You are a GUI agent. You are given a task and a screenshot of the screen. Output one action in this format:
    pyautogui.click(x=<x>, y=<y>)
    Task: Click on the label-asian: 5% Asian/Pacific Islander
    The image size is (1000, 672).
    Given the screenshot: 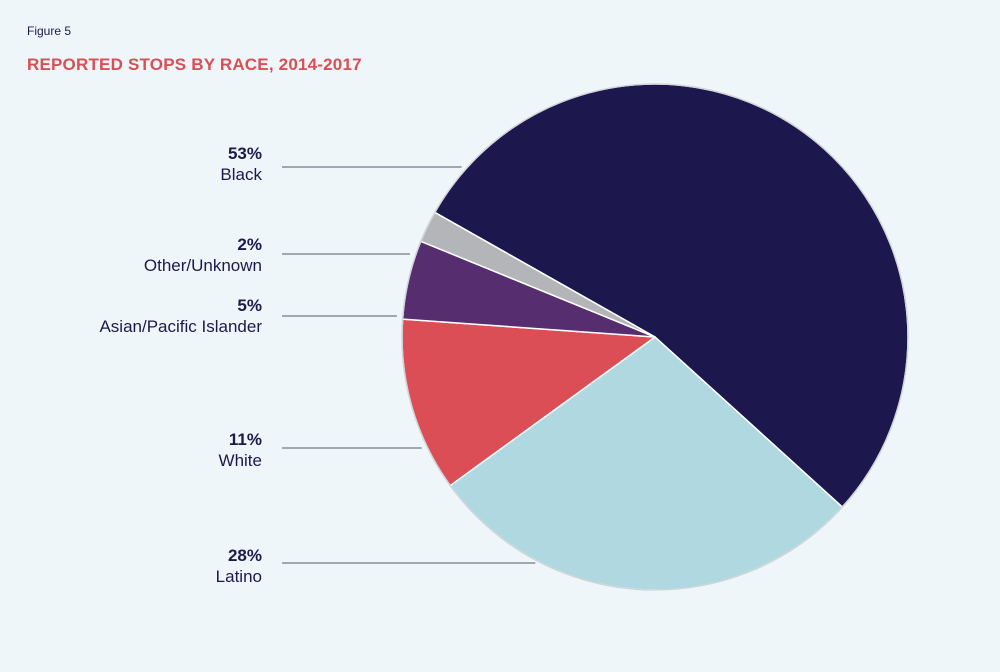 What is the action you would take?
    pyautogui.click(x=180, y=316)
    